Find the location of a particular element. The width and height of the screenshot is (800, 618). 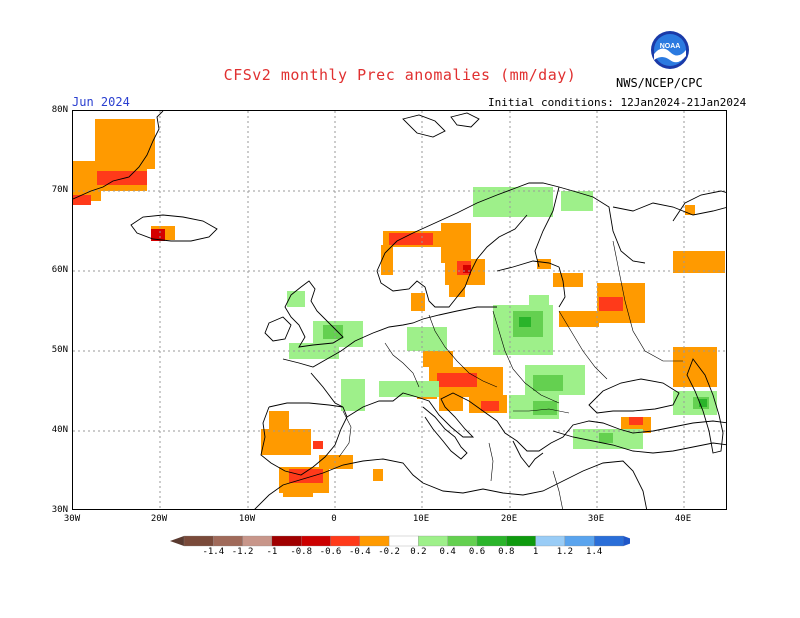

lon-label-30e: 30E is located at coordinates (596, 519).